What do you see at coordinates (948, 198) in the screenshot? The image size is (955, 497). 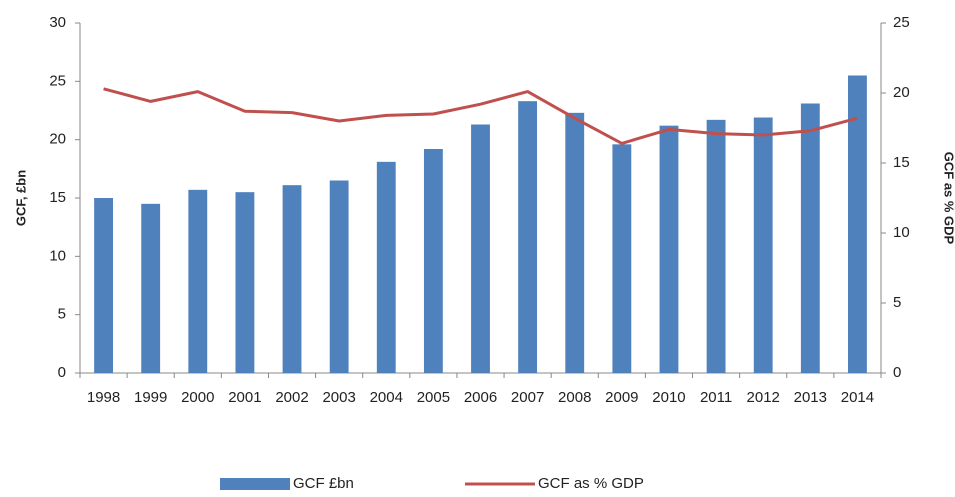 I see `y2-axis-label: GCF as % GDP` at bounding box center [948, 198].